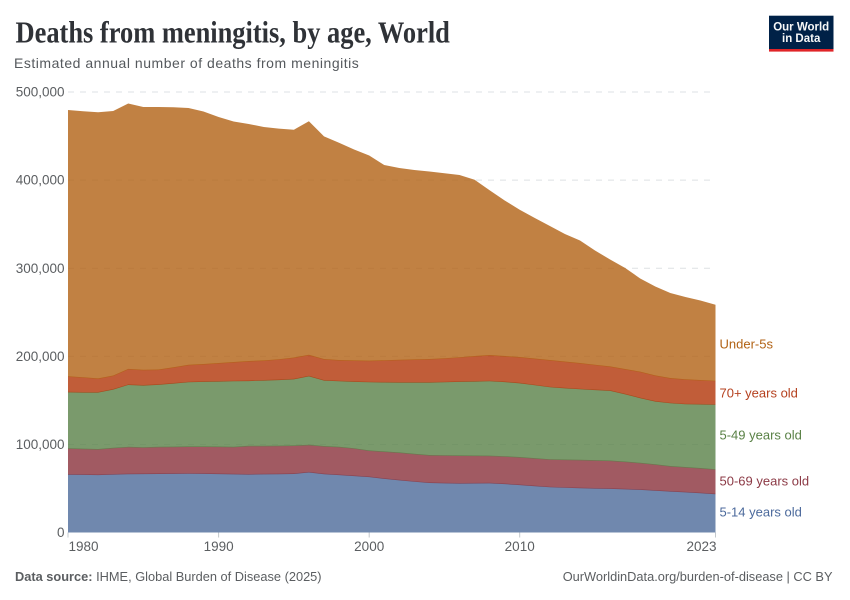  I want to click on svg-text: 1990, so click(219, 546).